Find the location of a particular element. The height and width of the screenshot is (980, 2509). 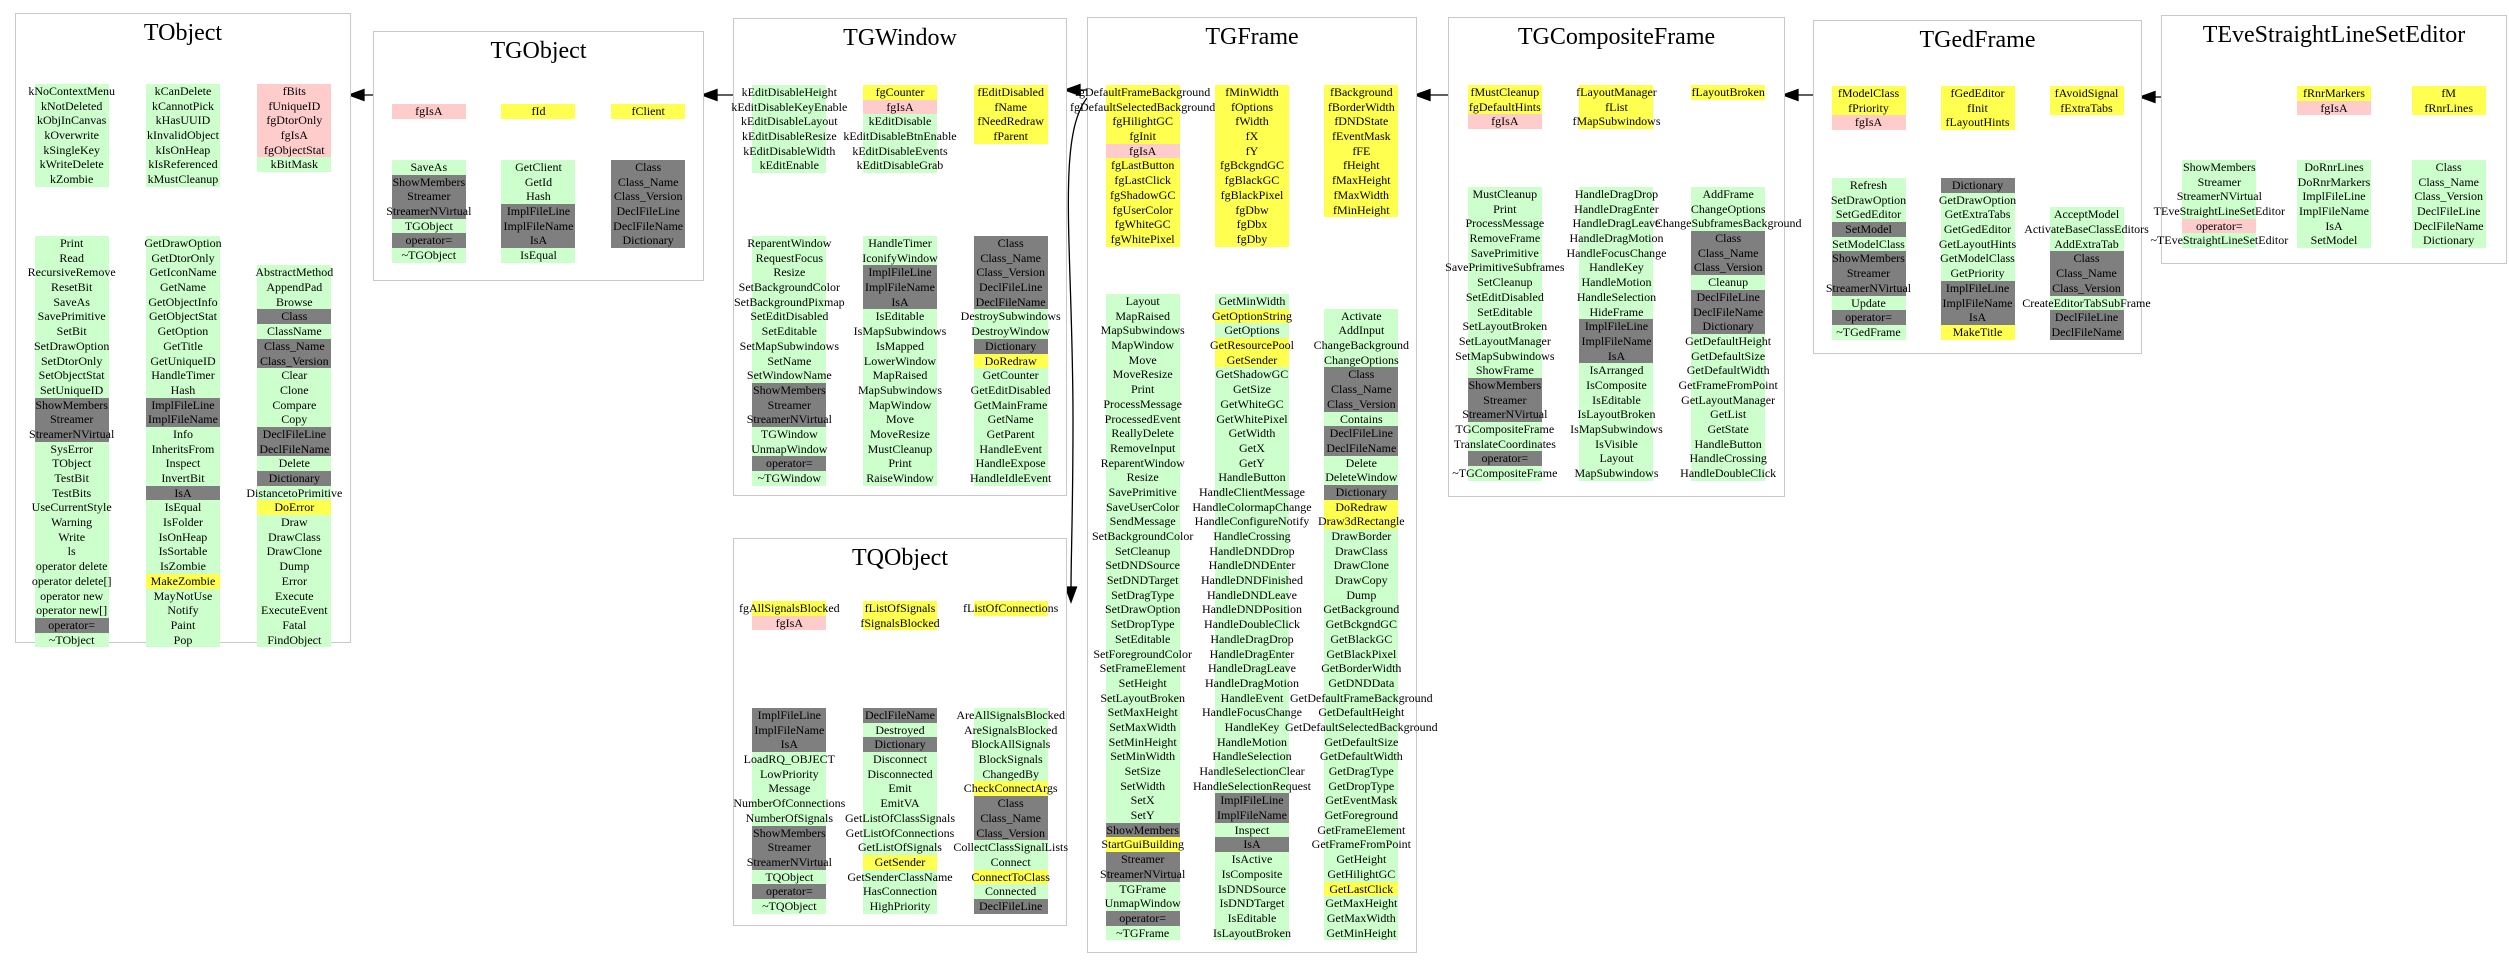

method-cell: AbstractMethod is located at coordinates (294, 273).